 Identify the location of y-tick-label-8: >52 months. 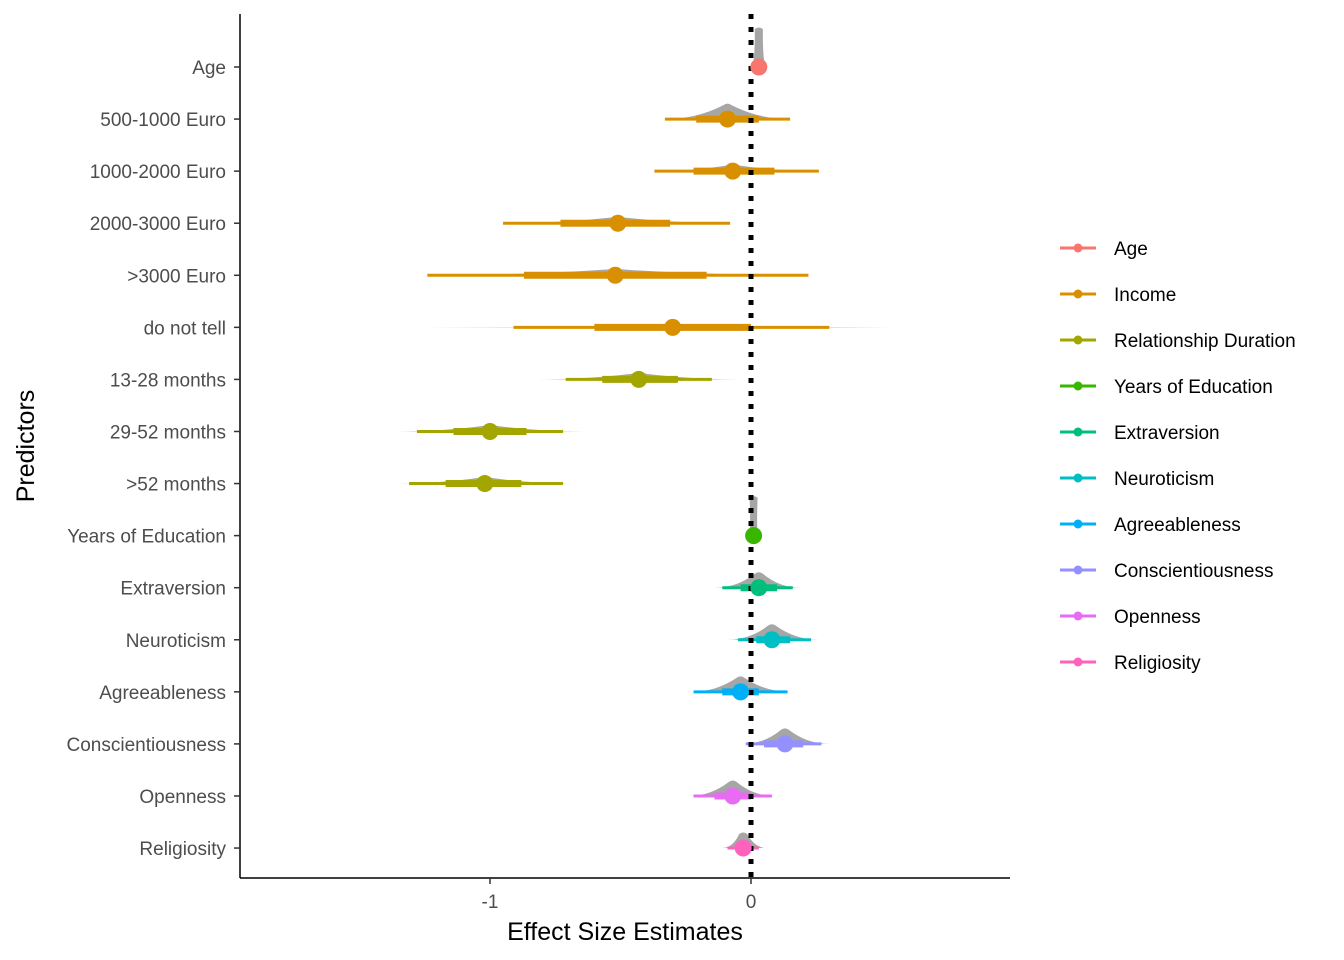
(176, 485).